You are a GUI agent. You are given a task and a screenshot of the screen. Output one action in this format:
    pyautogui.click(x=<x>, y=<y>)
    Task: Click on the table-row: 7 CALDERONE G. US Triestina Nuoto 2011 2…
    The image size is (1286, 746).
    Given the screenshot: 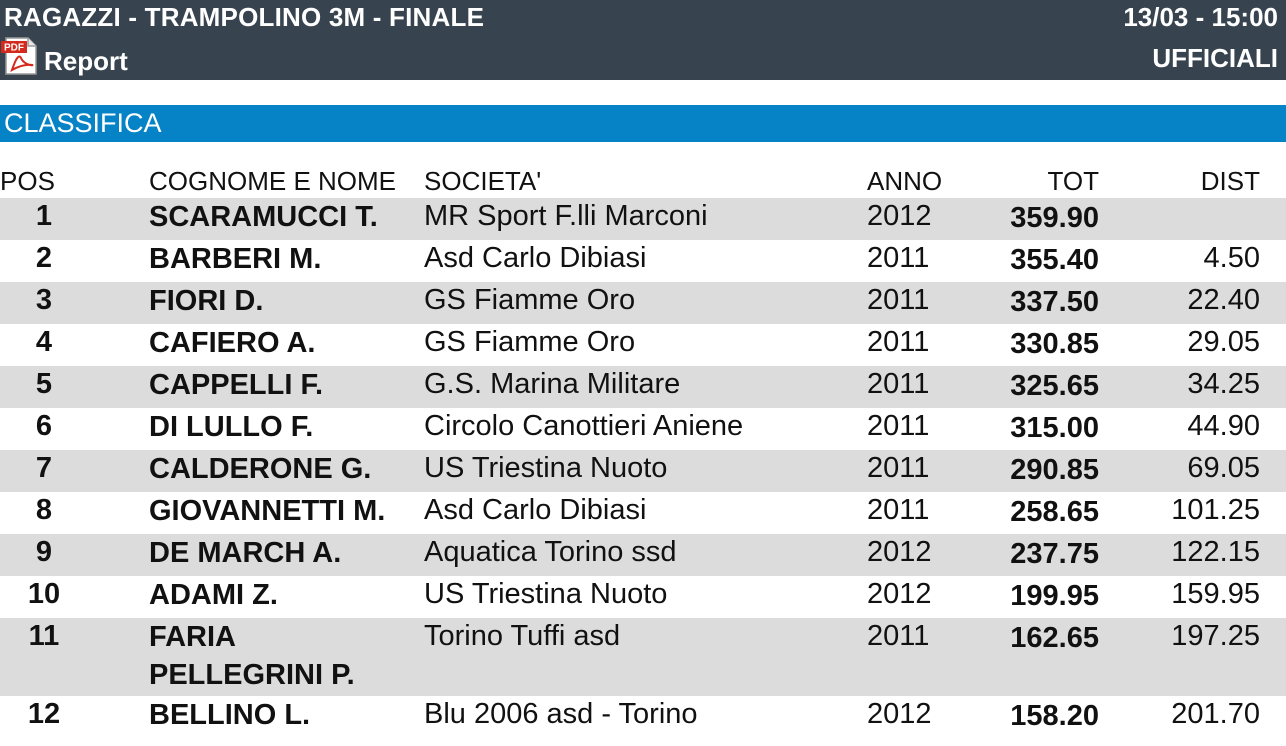 What is the action you would take?
    pyautogui.click(x=643, y=471)
    